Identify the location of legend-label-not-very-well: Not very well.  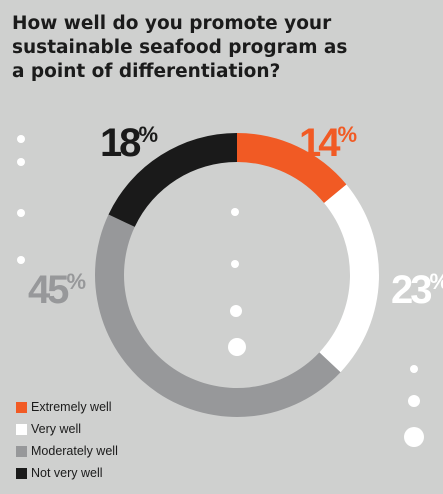
(67, 473).